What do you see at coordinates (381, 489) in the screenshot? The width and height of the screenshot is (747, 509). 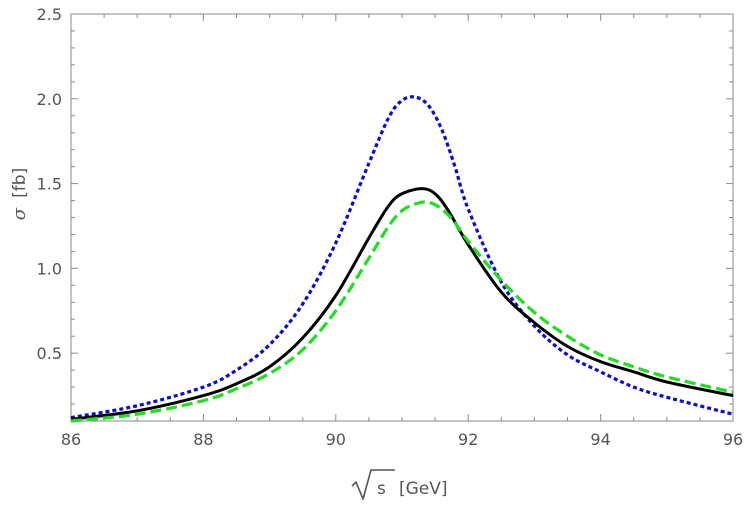 I see `x-axis-symbol: s` at bounding box center [381, 489].